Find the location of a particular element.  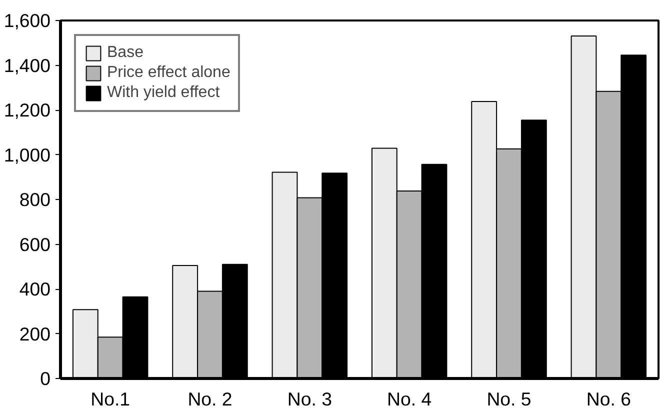

x-tick-label: No. 5 is located at coordinates (509, 399).